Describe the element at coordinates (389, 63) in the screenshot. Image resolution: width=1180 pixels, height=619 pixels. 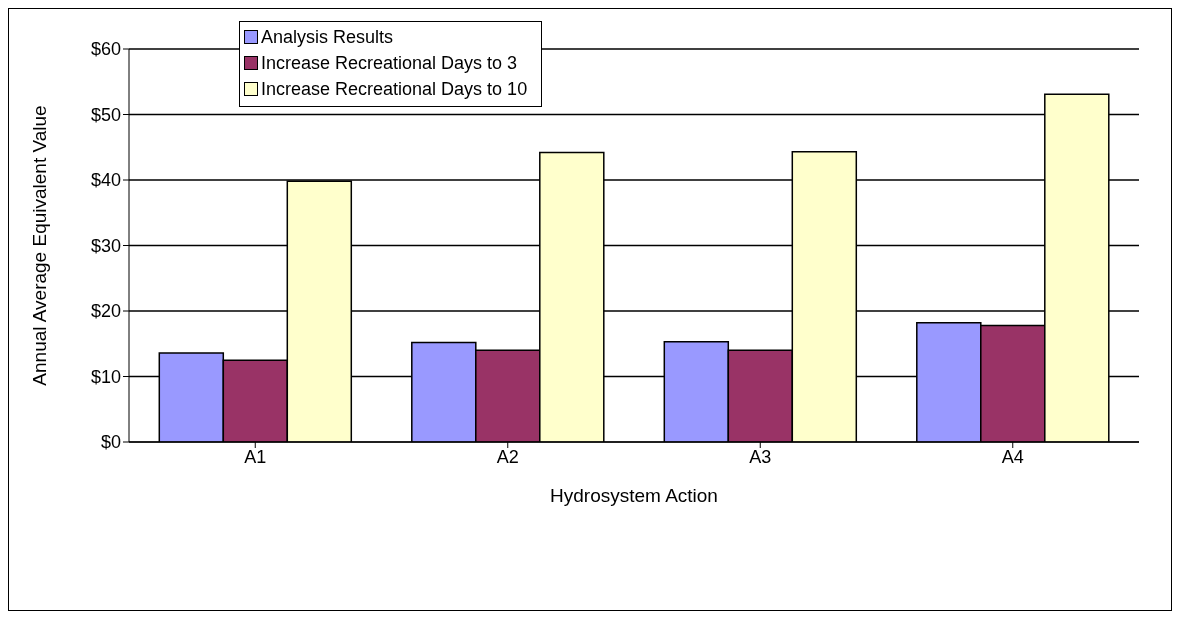
I see `legend-label: Increase Recreational Days to 3` at that location.